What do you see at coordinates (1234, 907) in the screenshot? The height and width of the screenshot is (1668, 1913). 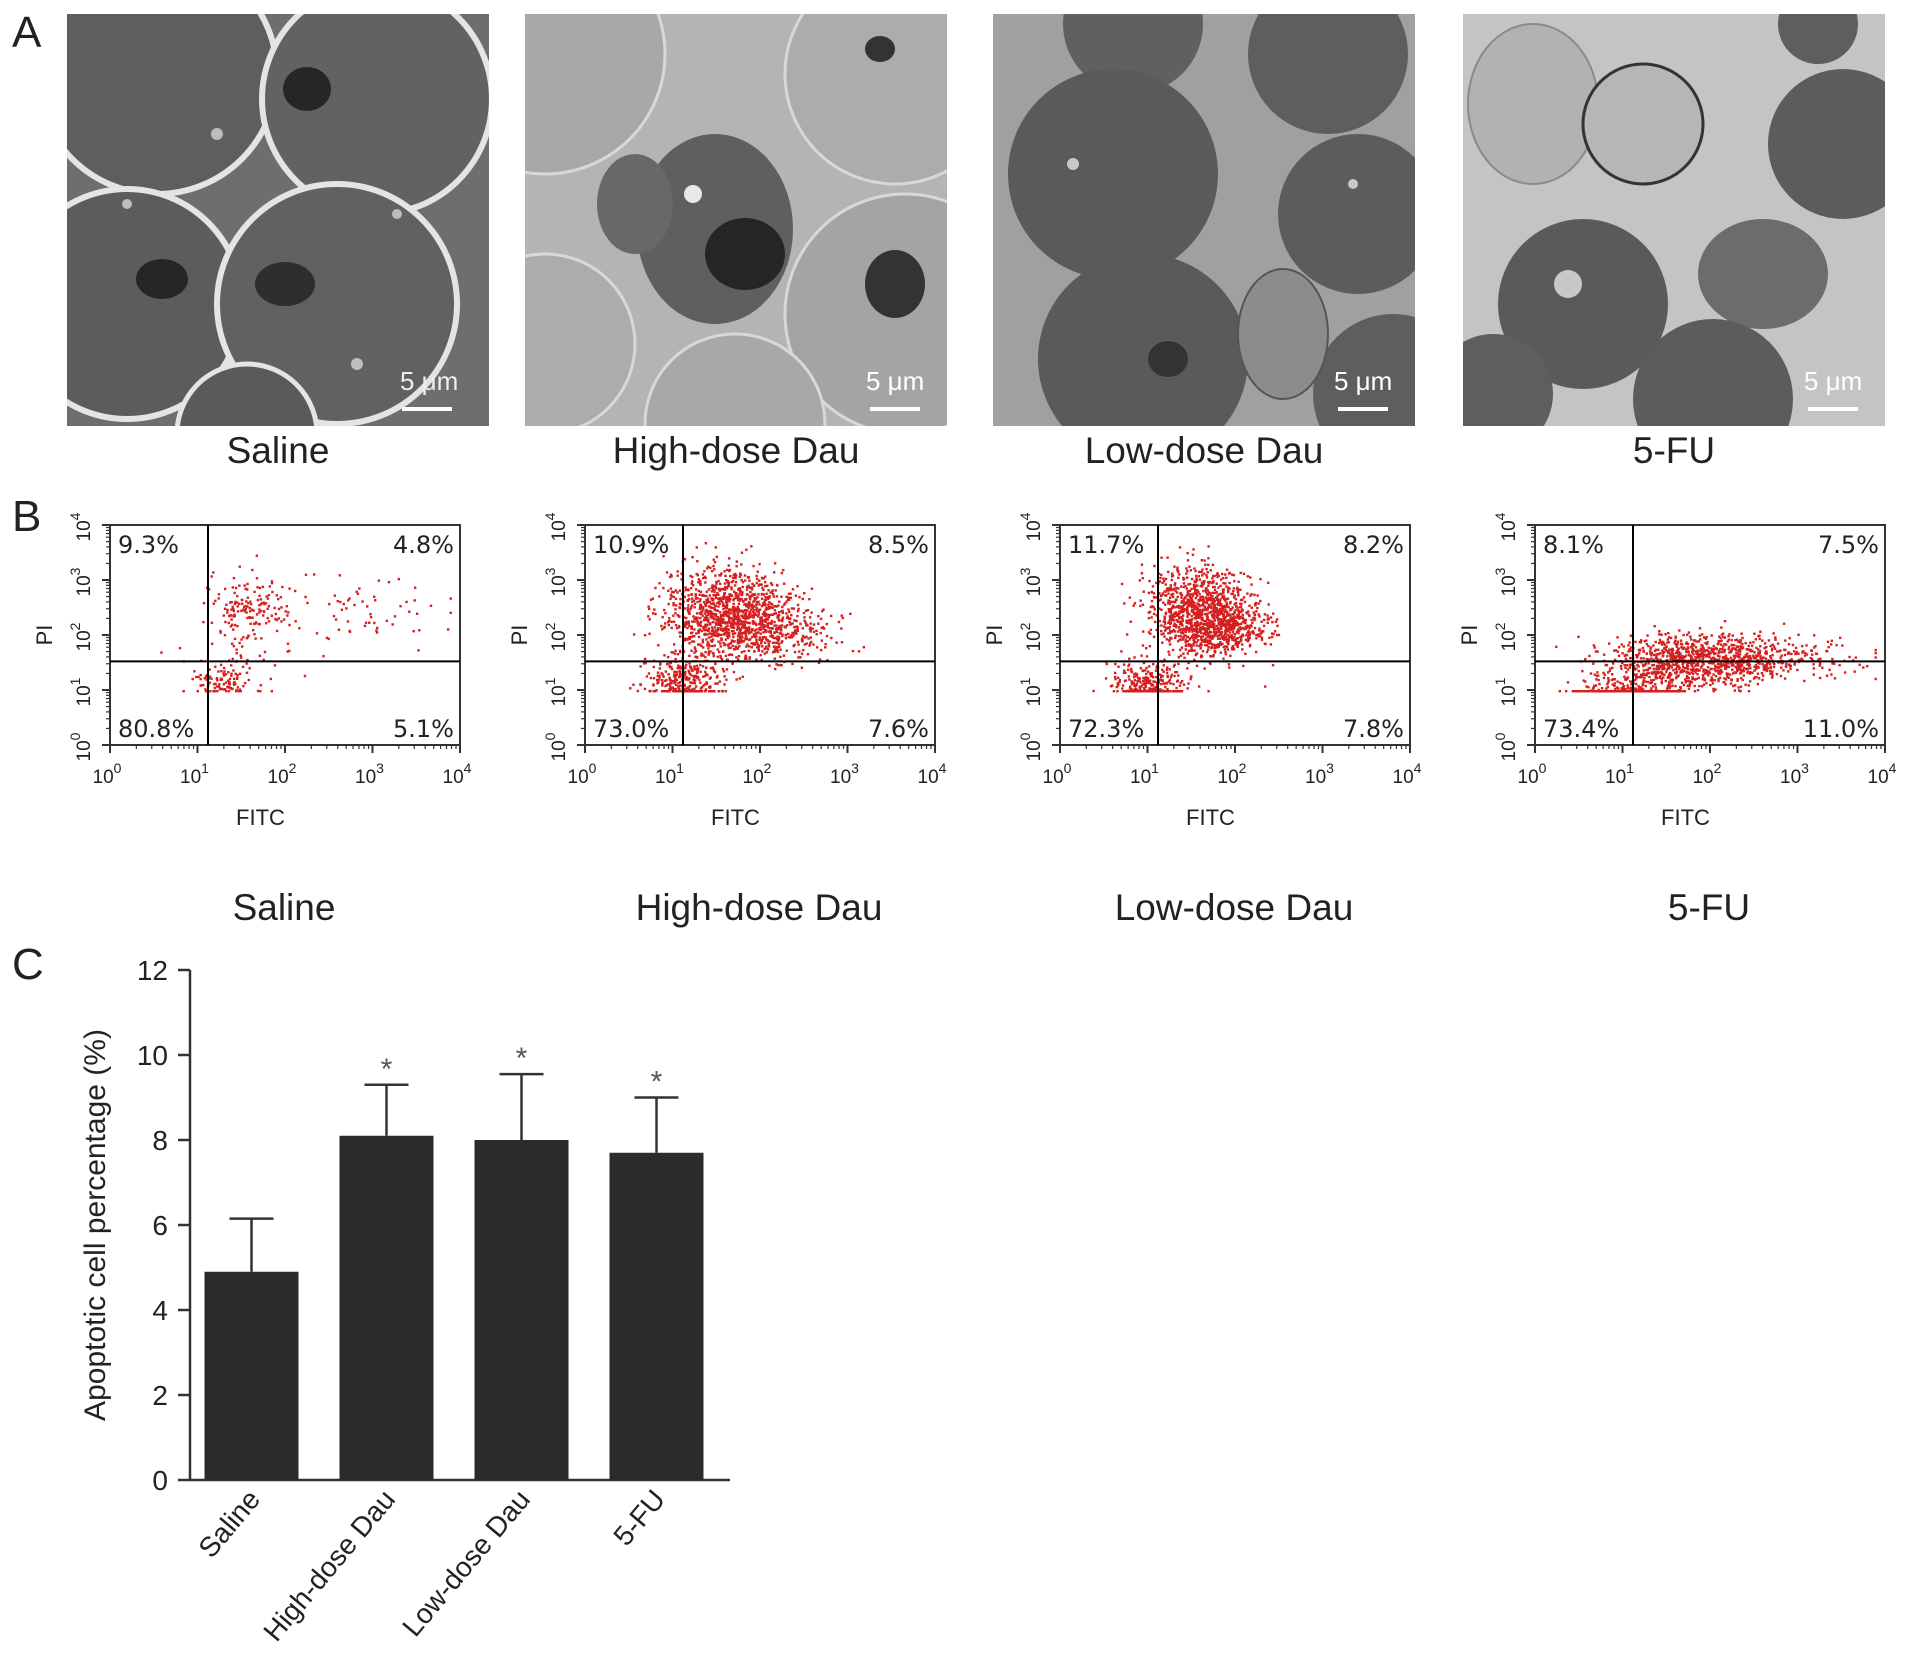 I see `flow-caption: Low-dose Dau` at bounding box center [1234, 907].